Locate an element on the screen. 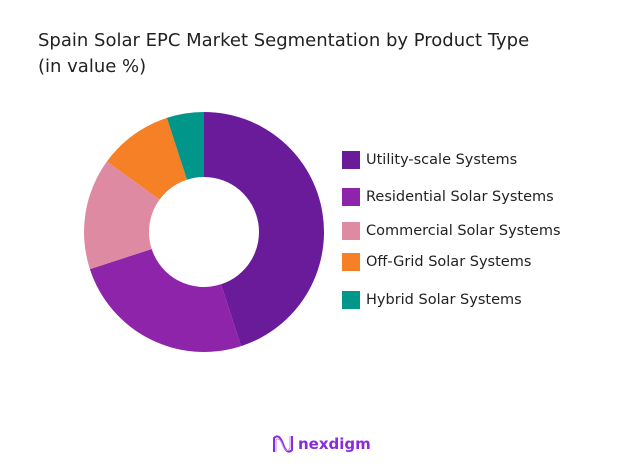 The width and height of the screenshot is (639, 471). legend-item: Residential Solar Systems is located at coordinates (448, 197).